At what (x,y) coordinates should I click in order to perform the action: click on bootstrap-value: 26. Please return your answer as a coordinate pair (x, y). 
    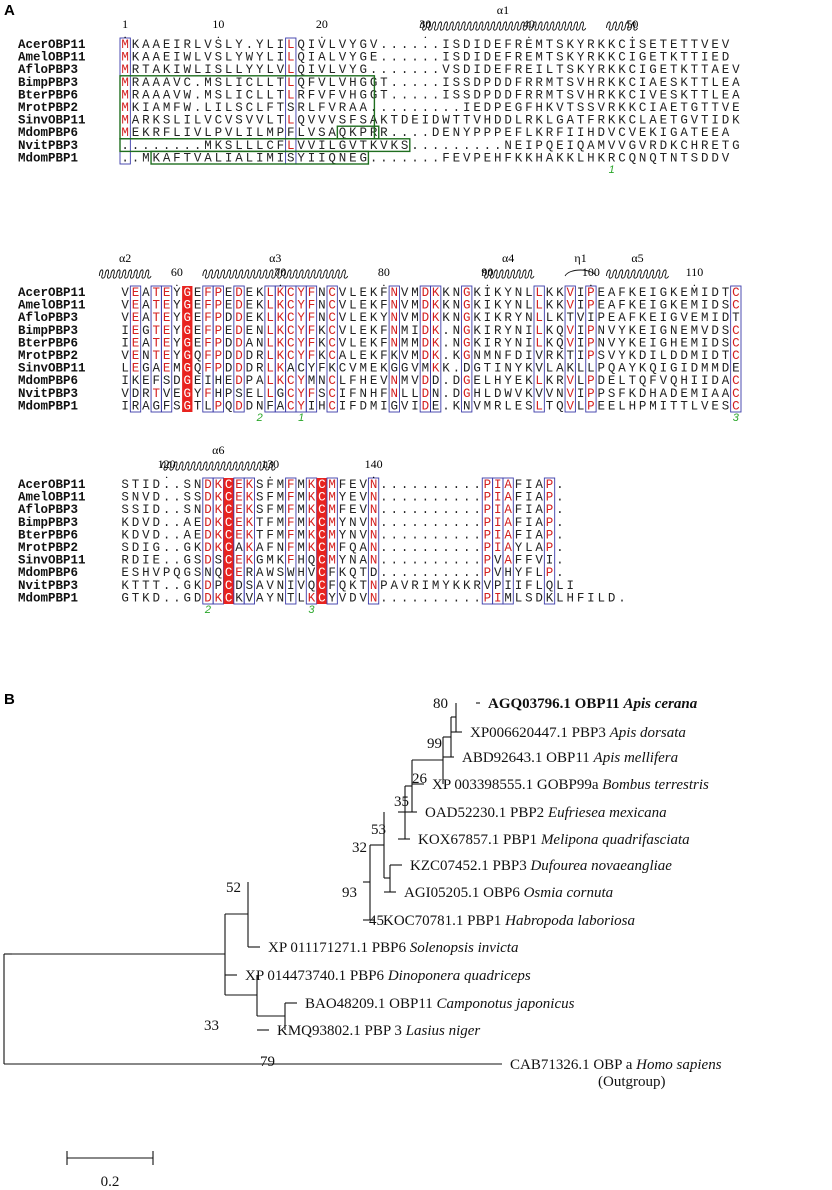
    Looking at the image, I should click on (420, 779).